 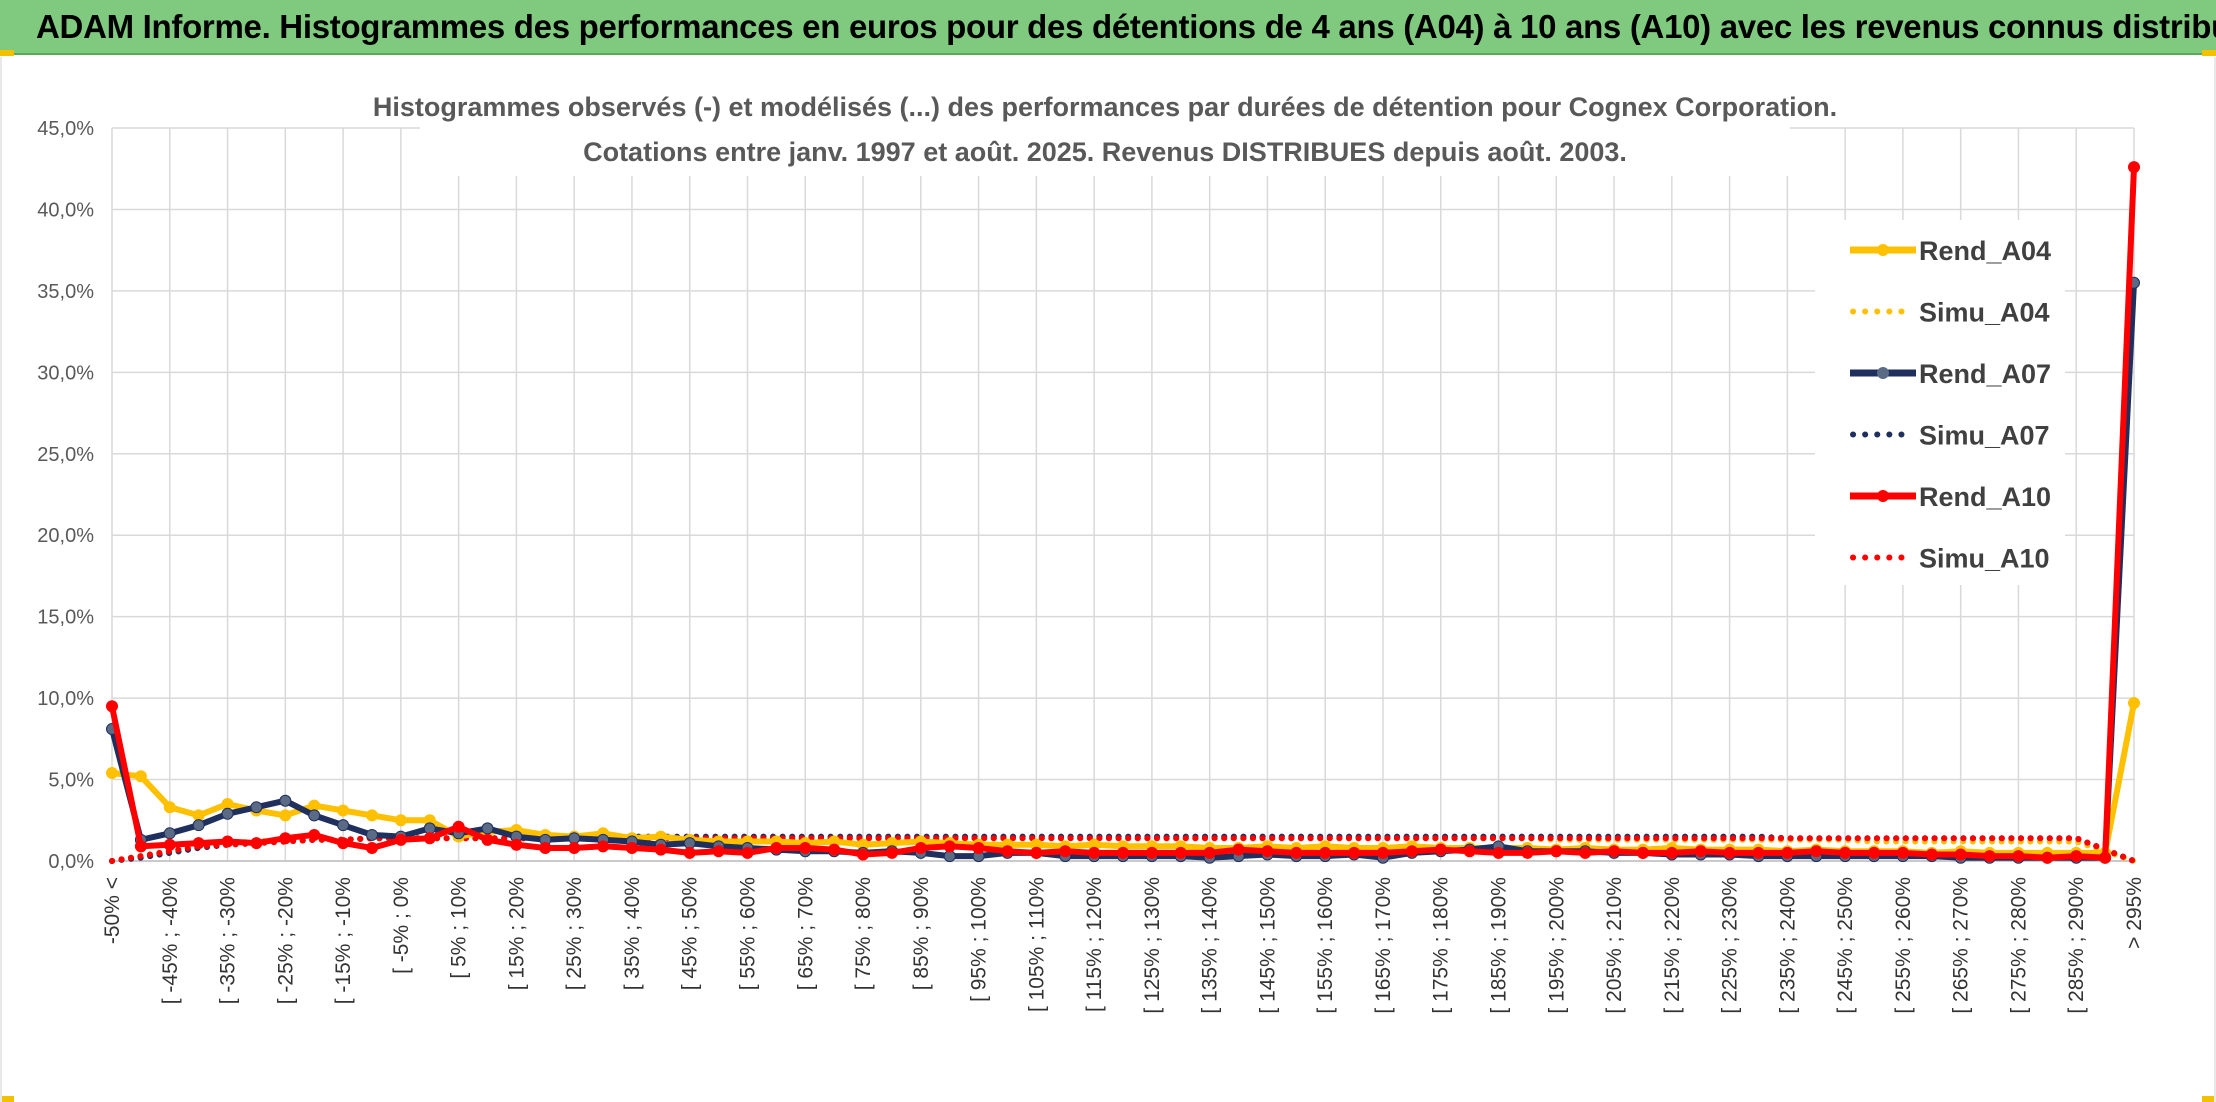 I want to click on y-tick-label: 20,0%, so click(x=65, y=536).